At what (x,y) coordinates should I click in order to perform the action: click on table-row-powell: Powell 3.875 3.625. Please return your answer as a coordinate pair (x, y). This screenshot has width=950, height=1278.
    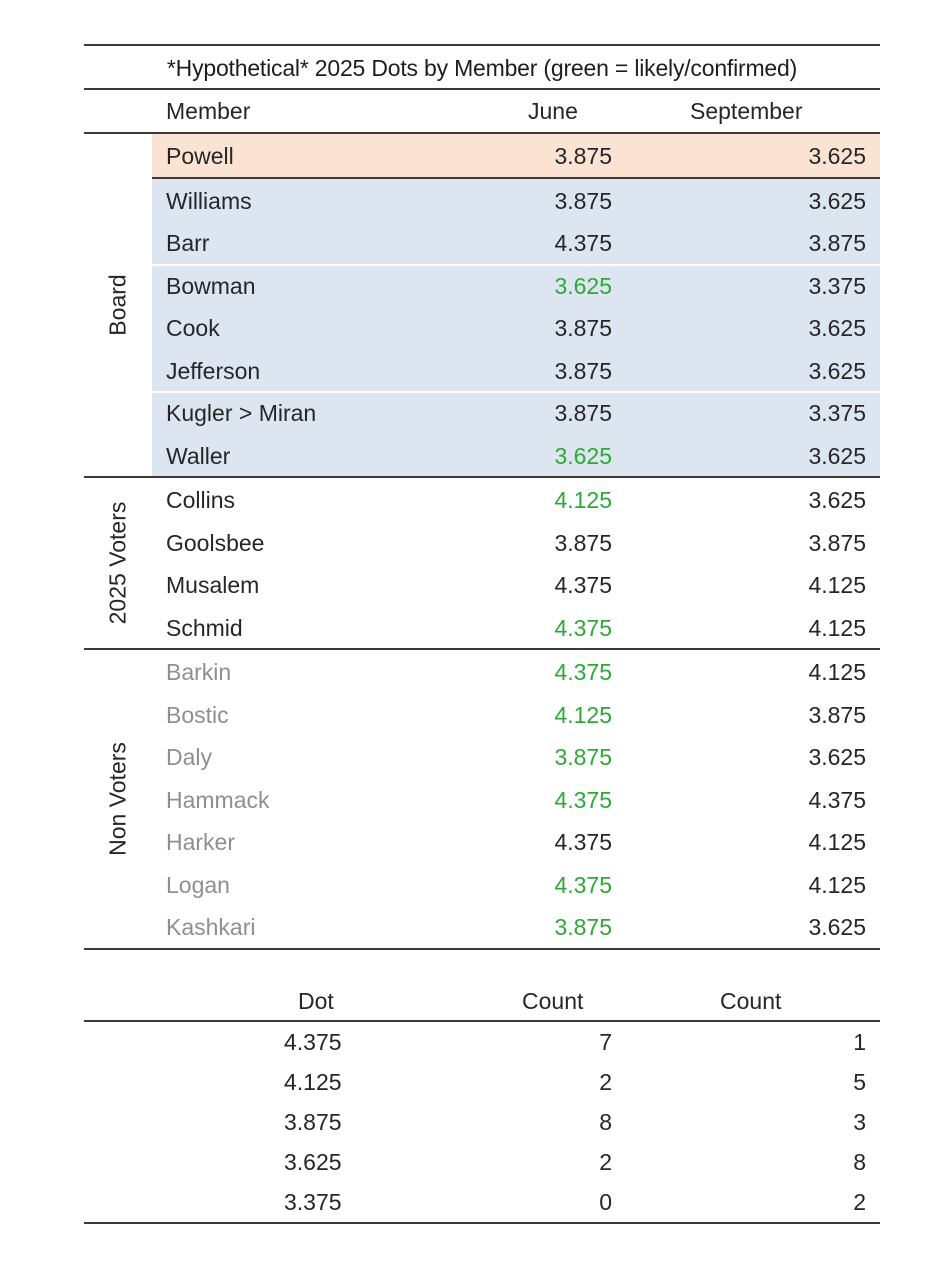
    Looking at the image, I should click on (482, 155).